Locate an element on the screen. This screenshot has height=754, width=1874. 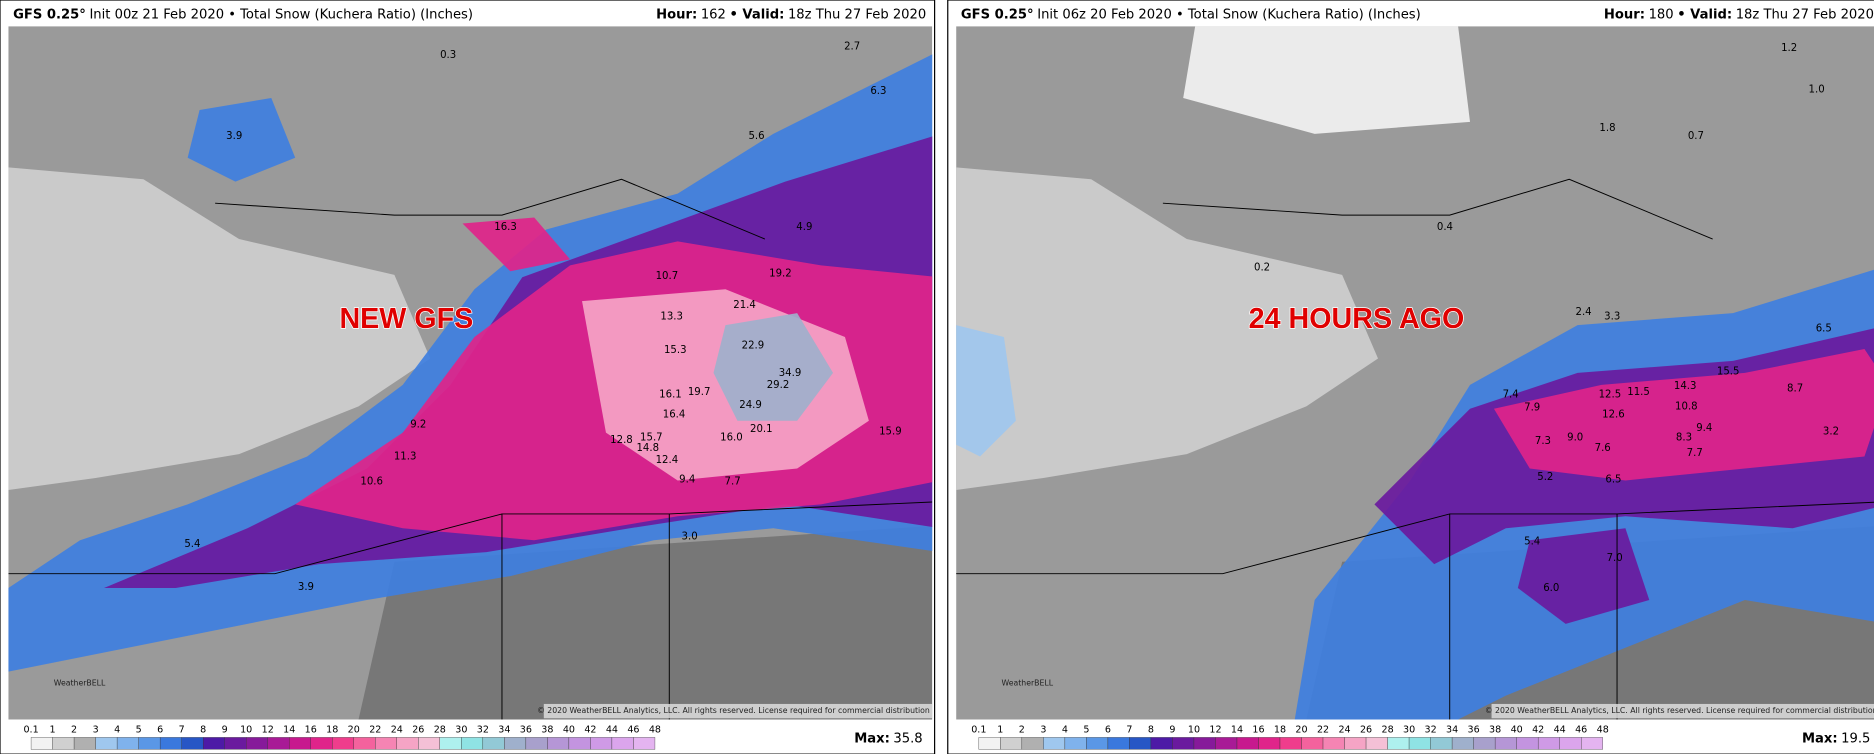
colorbar-label: 28 is located at coordinates (1387, 730).